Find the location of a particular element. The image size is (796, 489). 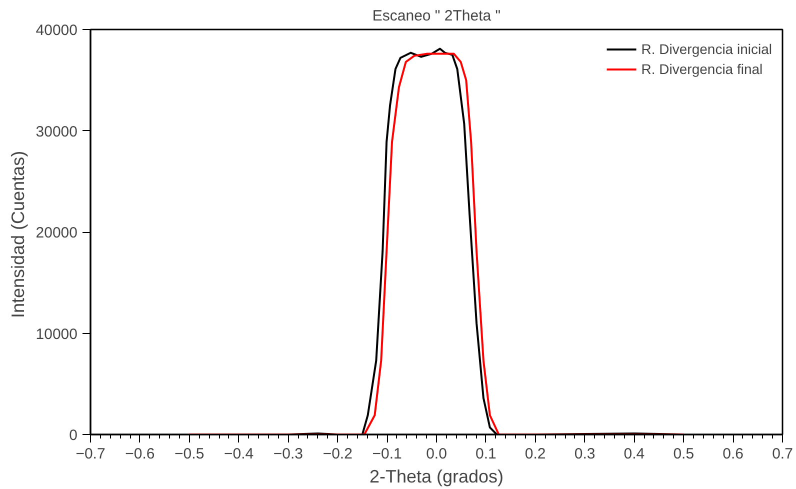

y-tick-label: 40000 is located at coordinates (57, 30).